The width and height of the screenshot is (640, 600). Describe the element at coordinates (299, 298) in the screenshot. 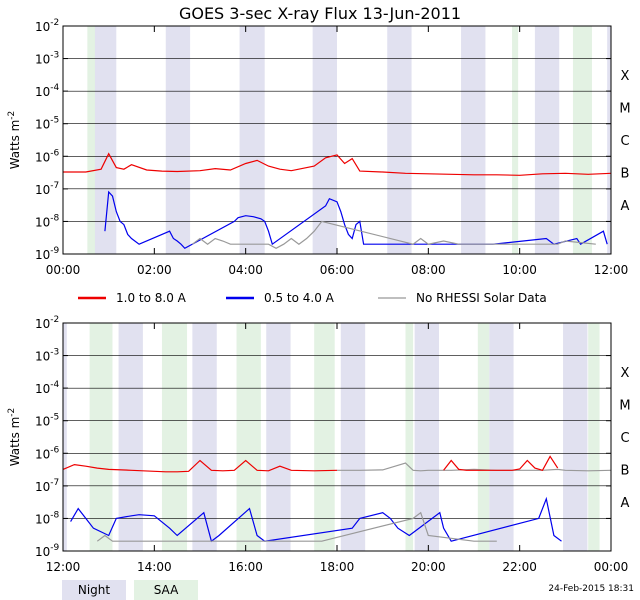

I see `legend-label: 0.5 to 4.0 A` at that location.